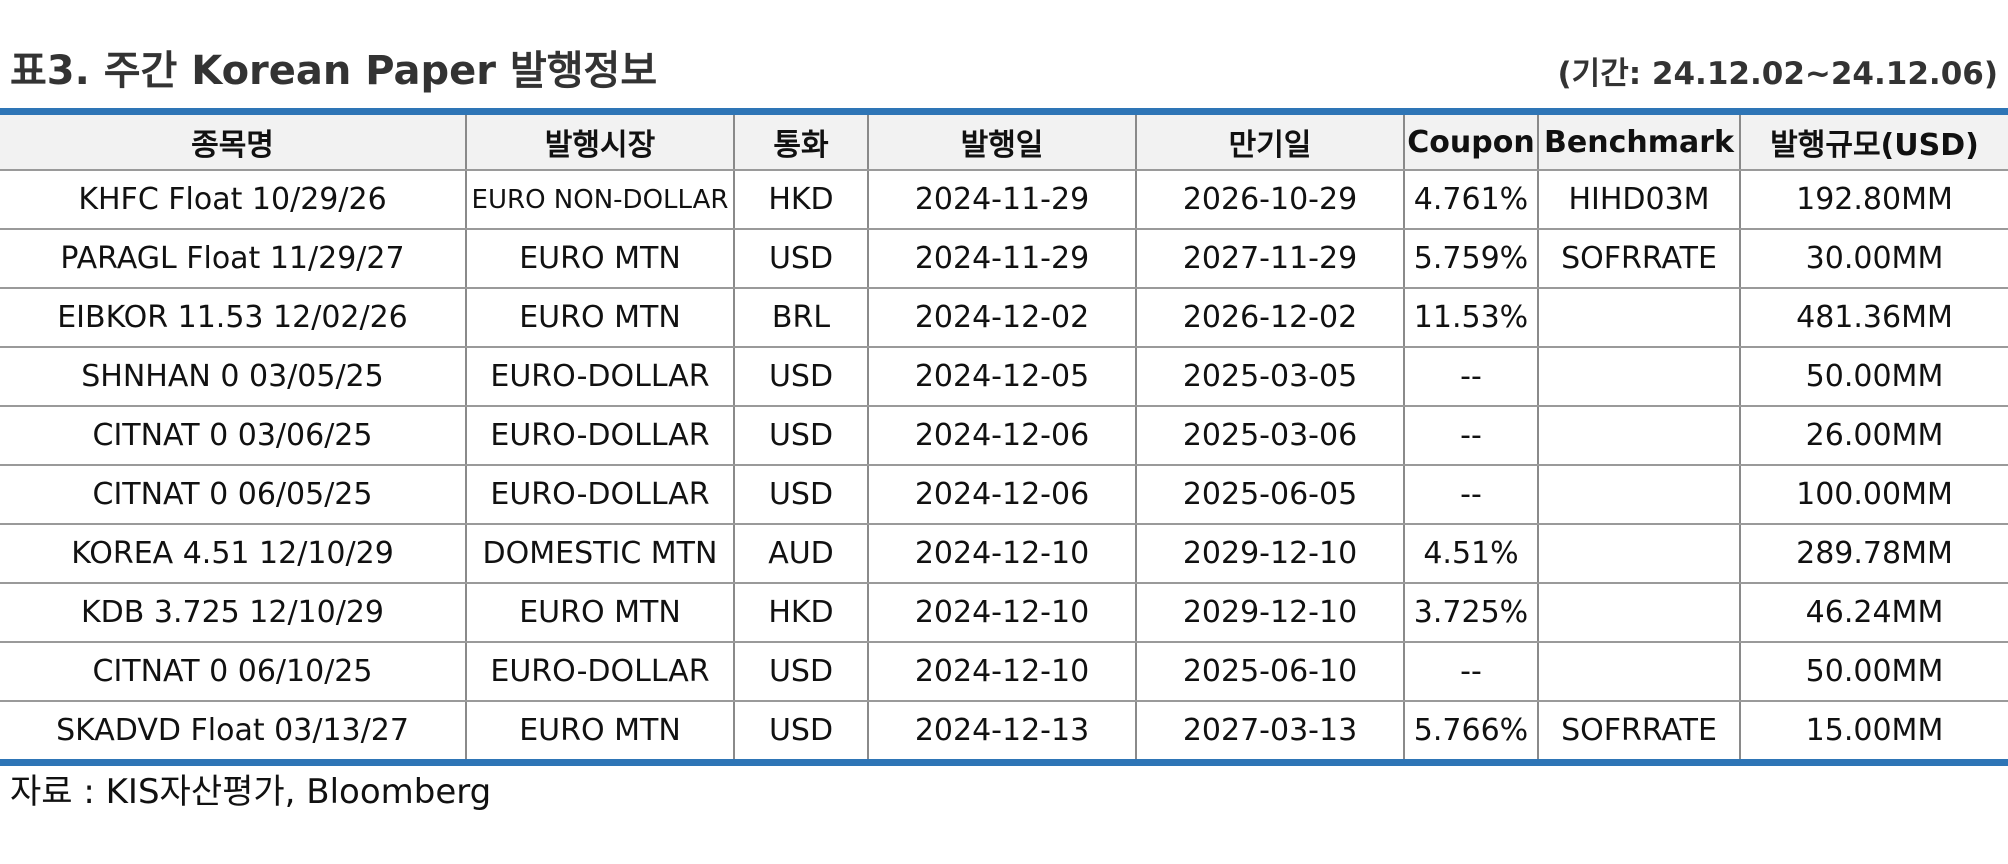  What do you see at coordinates (233, 436) in the screenshot?
I see `cell-name: CITNAT 0 03/06/25` at bounding box center [233, 436].